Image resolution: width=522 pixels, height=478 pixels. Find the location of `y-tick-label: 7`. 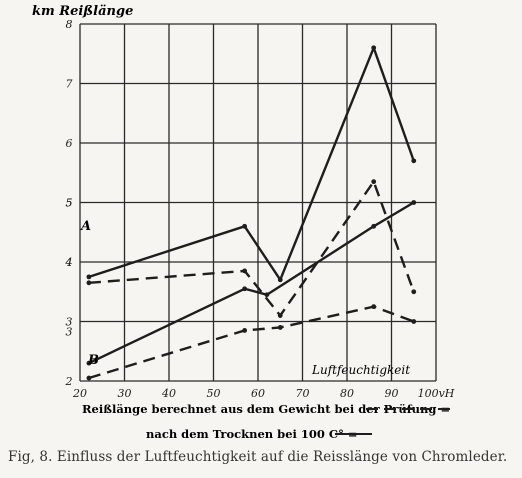

y-tick-label: 7 is located at coordinates (69, 84).